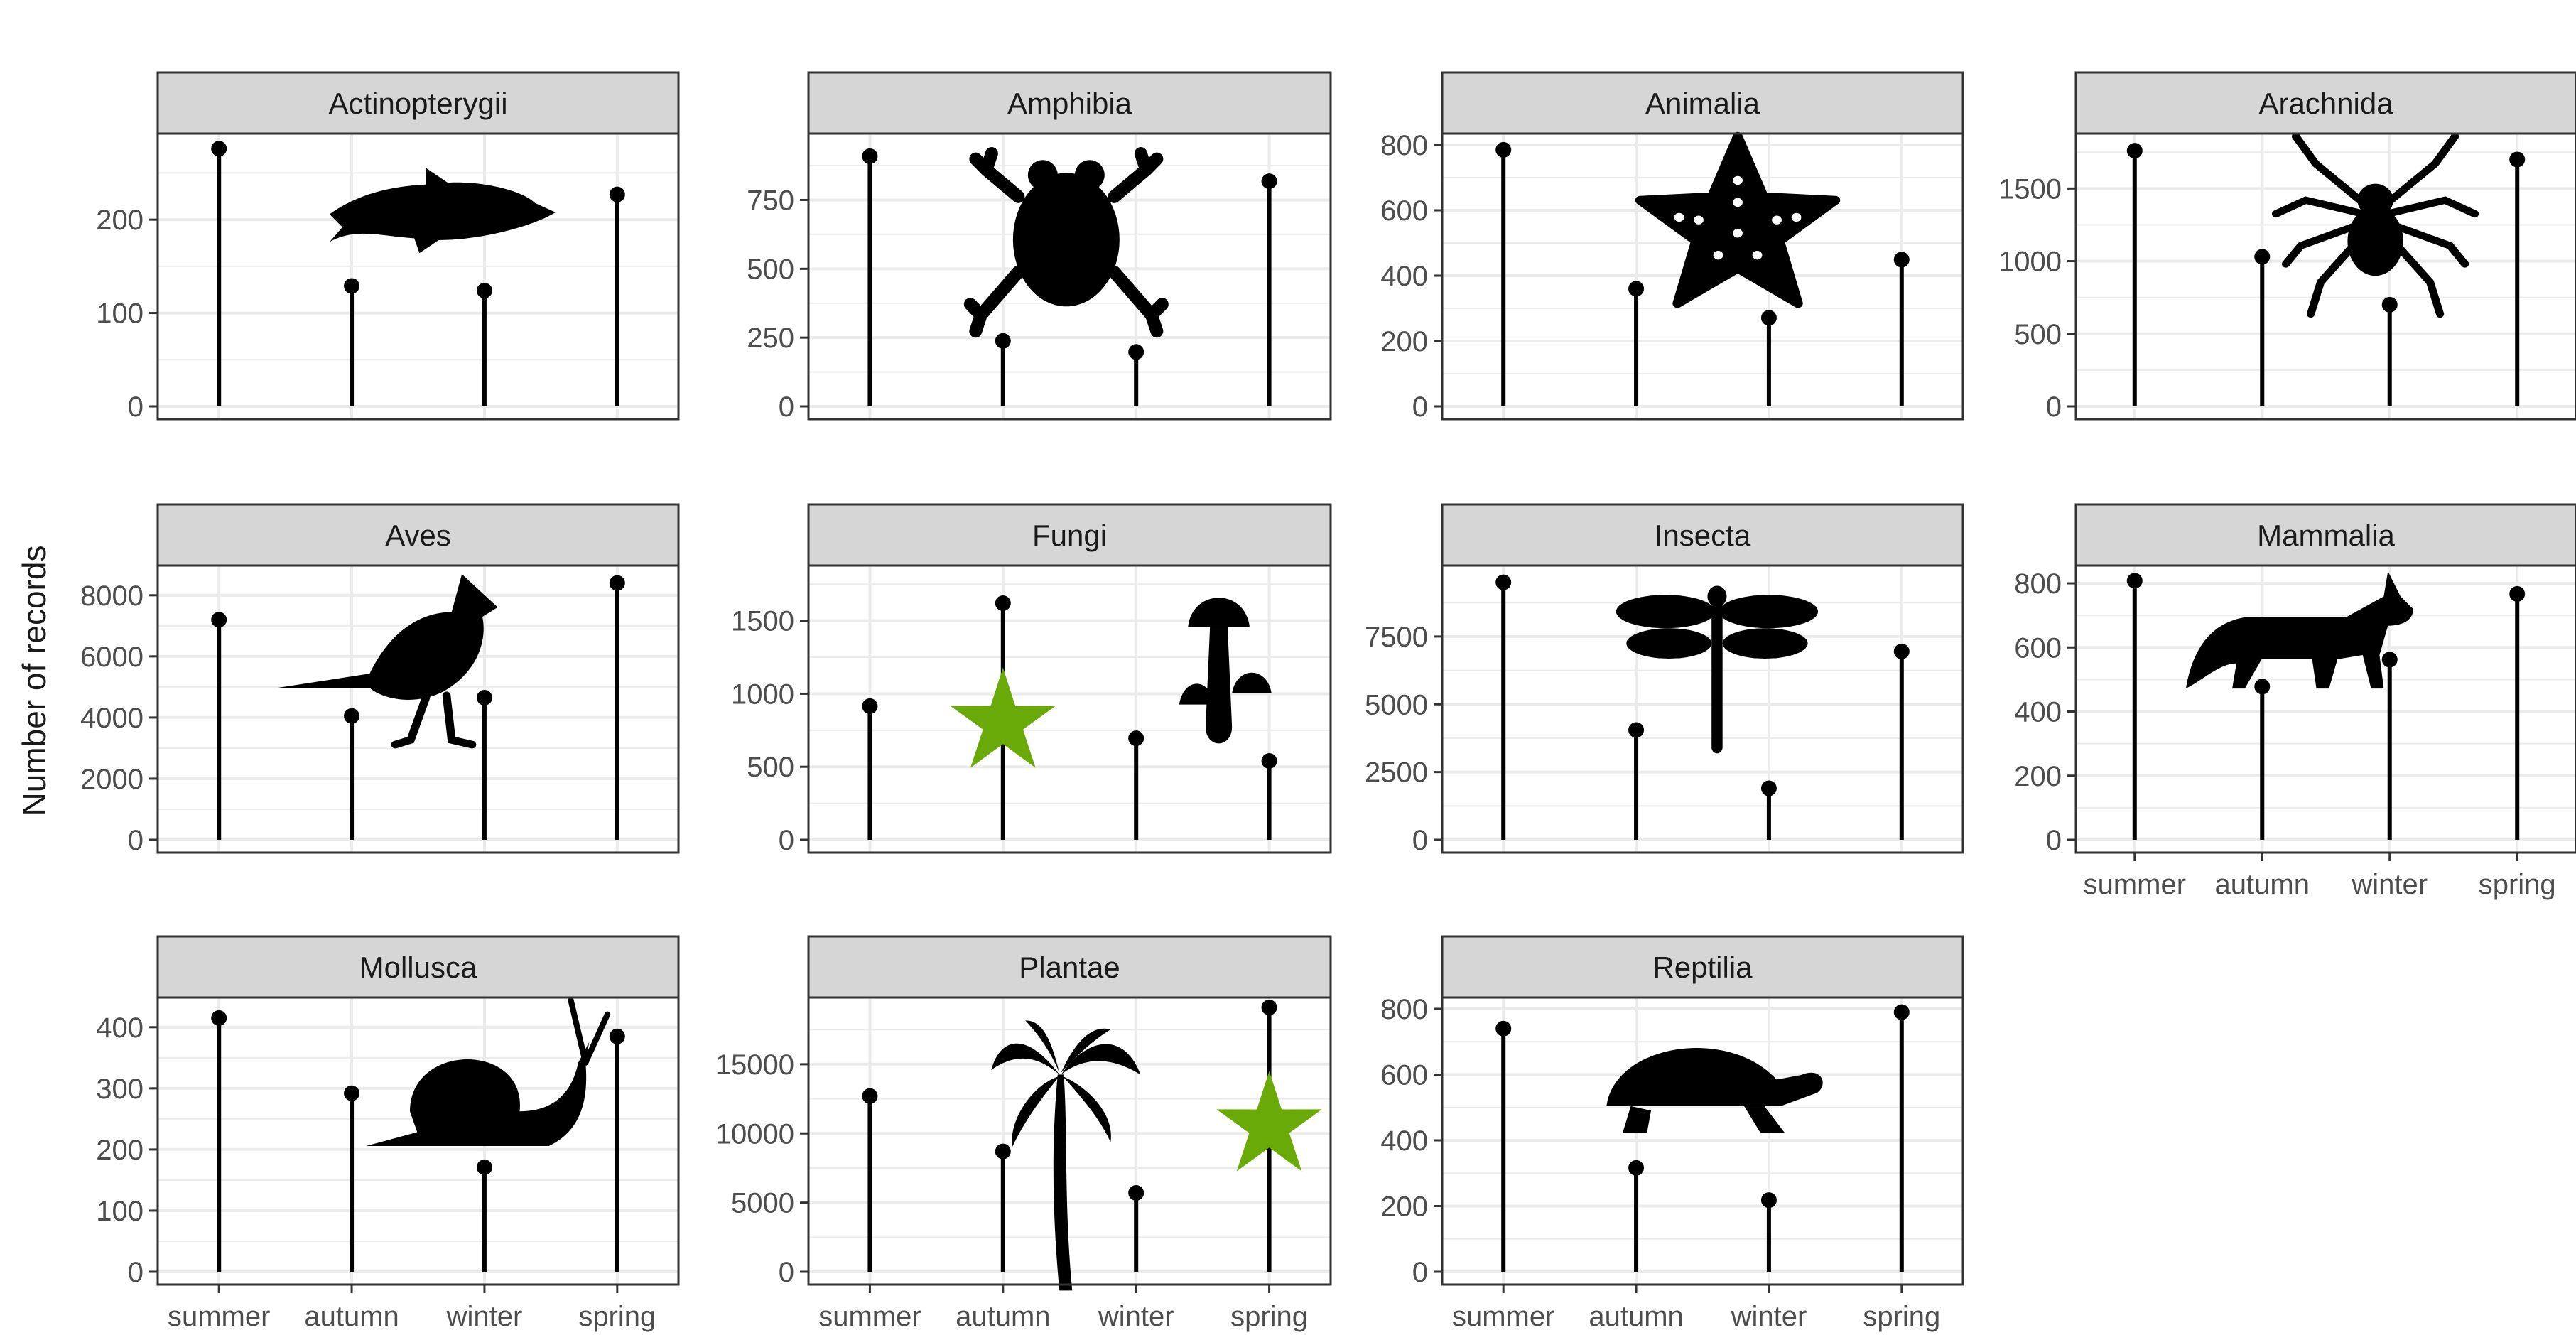 The height and width of the screenshot is (1335, 2576). I want to click on plot-area, so click(418, 276).